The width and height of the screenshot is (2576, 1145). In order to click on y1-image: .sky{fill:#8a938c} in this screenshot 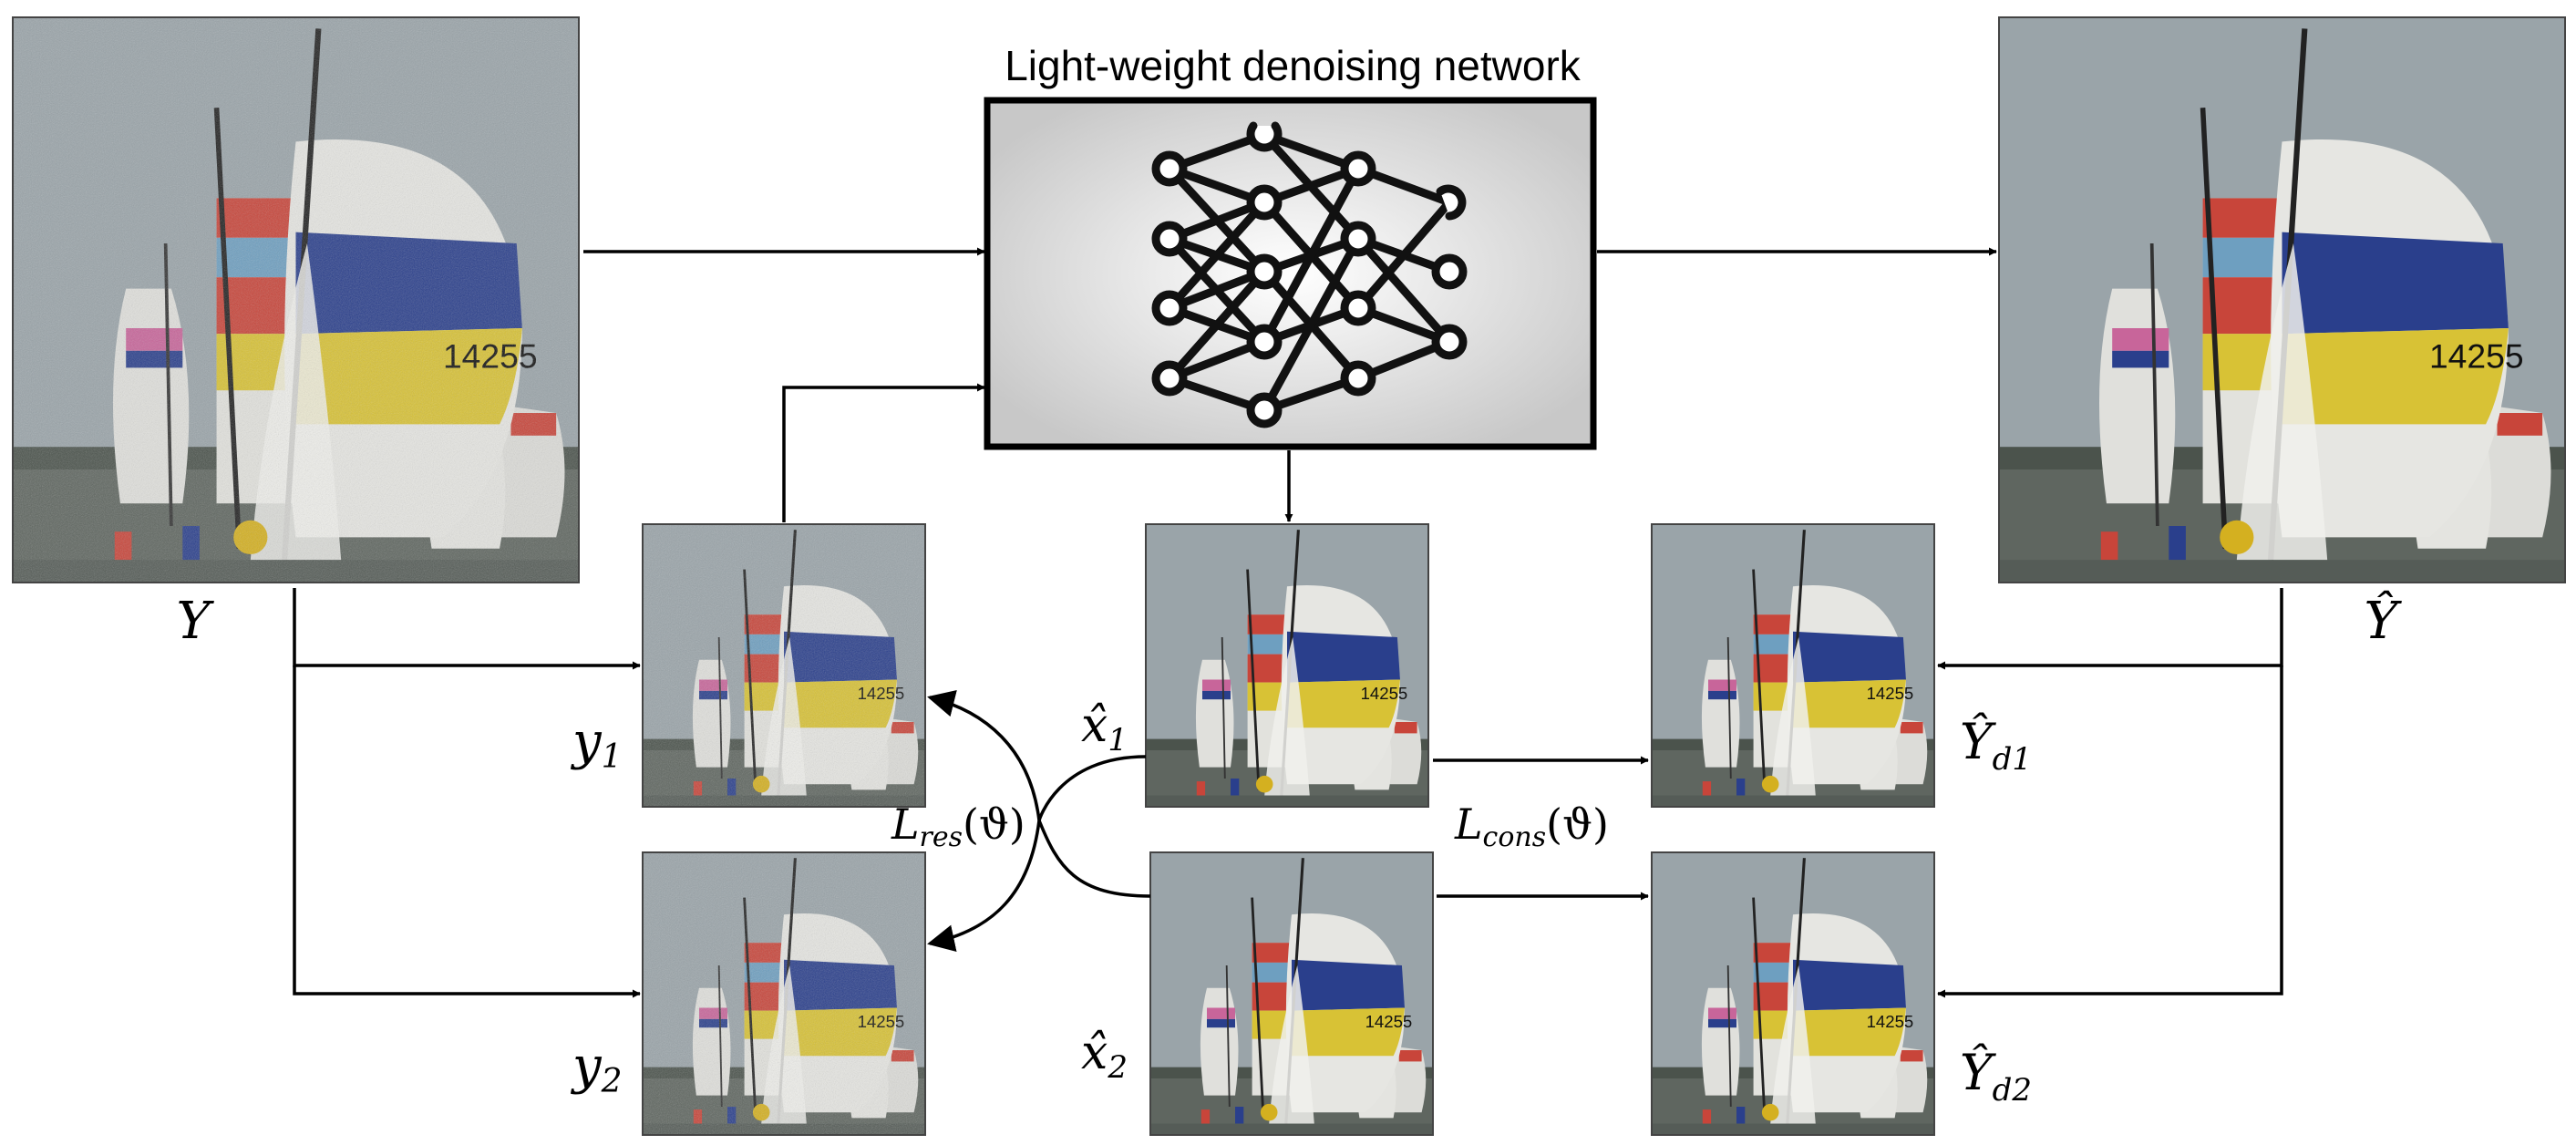, I will do `click(784, 666)`.